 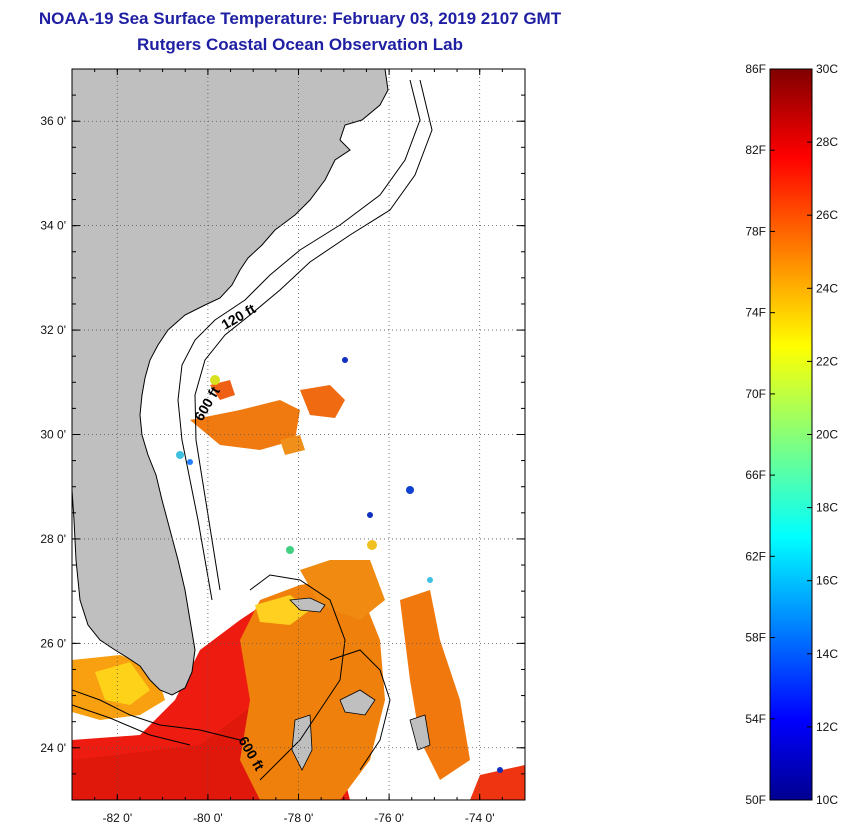 What do you see at coordinates (827, 288) in the screenshot?
I see `colorbar-celsius-label: 24C` at bounding box center [827, 288].